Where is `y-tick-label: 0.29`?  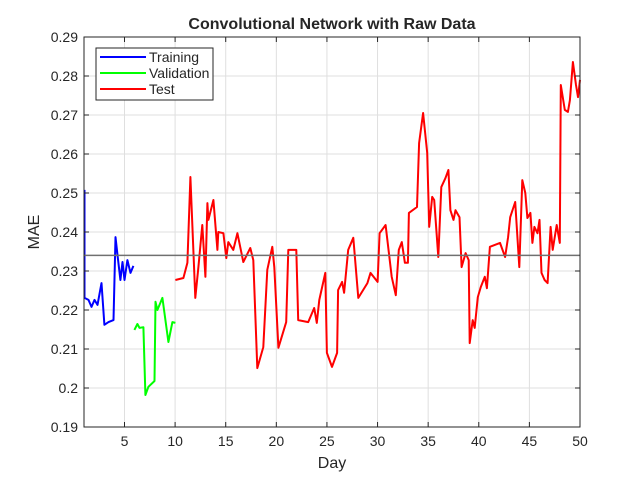
y-tick-label: 0.29 is located at coordinates (64, 37).